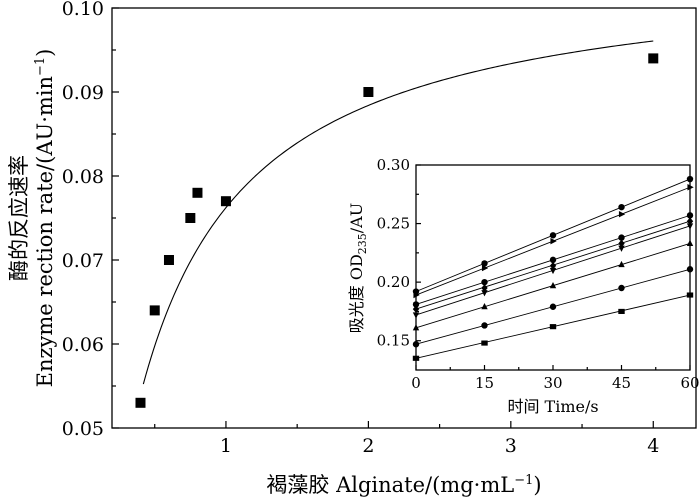 The image size is (700, 501). What do you see at coordinates (393, 224) in the screenshot?
I see `inset-y-tick-label: 0.25` at bounding box center [393, 224].